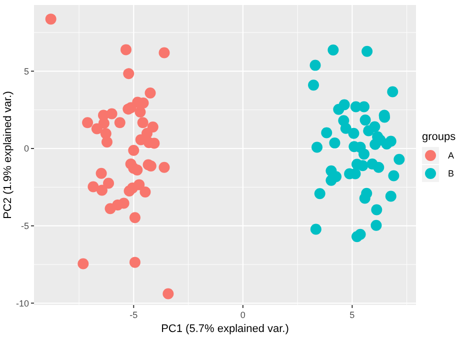  I want to click on x-axis-title: PC1 (5.7% explained var.), so click(225, 329).